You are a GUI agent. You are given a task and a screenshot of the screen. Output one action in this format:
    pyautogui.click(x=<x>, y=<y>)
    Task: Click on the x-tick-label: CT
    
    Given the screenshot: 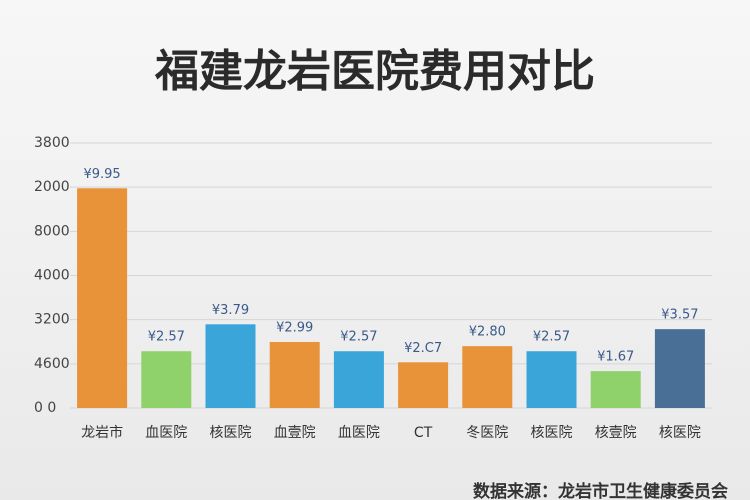 What is the action you would take?
    pyautogui.click(x=423, y=433)
    